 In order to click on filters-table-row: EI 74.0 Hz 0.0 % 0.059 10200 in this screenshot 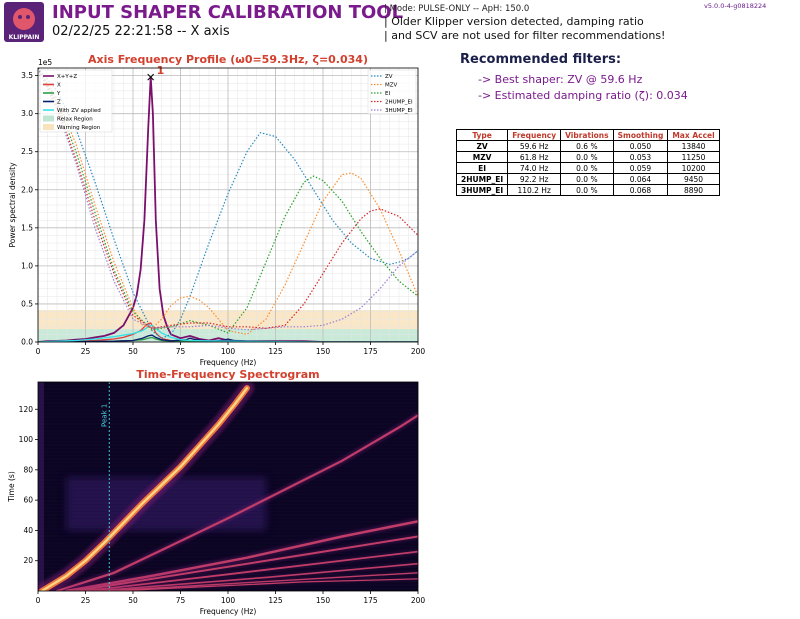, I will do `click(587, 168)`.